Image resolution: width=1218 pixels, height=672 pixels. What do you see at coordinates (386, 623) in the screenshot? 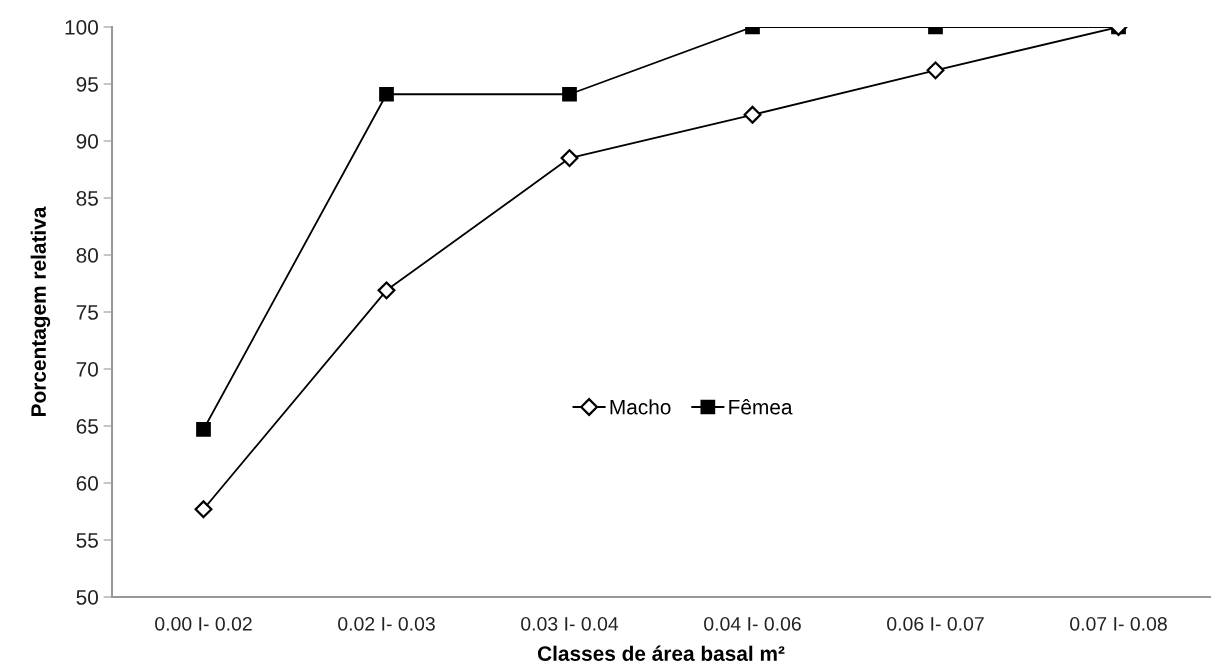
I see `x-tick-label: 0.02 I- 0.03` at bounding box center [386, 623].